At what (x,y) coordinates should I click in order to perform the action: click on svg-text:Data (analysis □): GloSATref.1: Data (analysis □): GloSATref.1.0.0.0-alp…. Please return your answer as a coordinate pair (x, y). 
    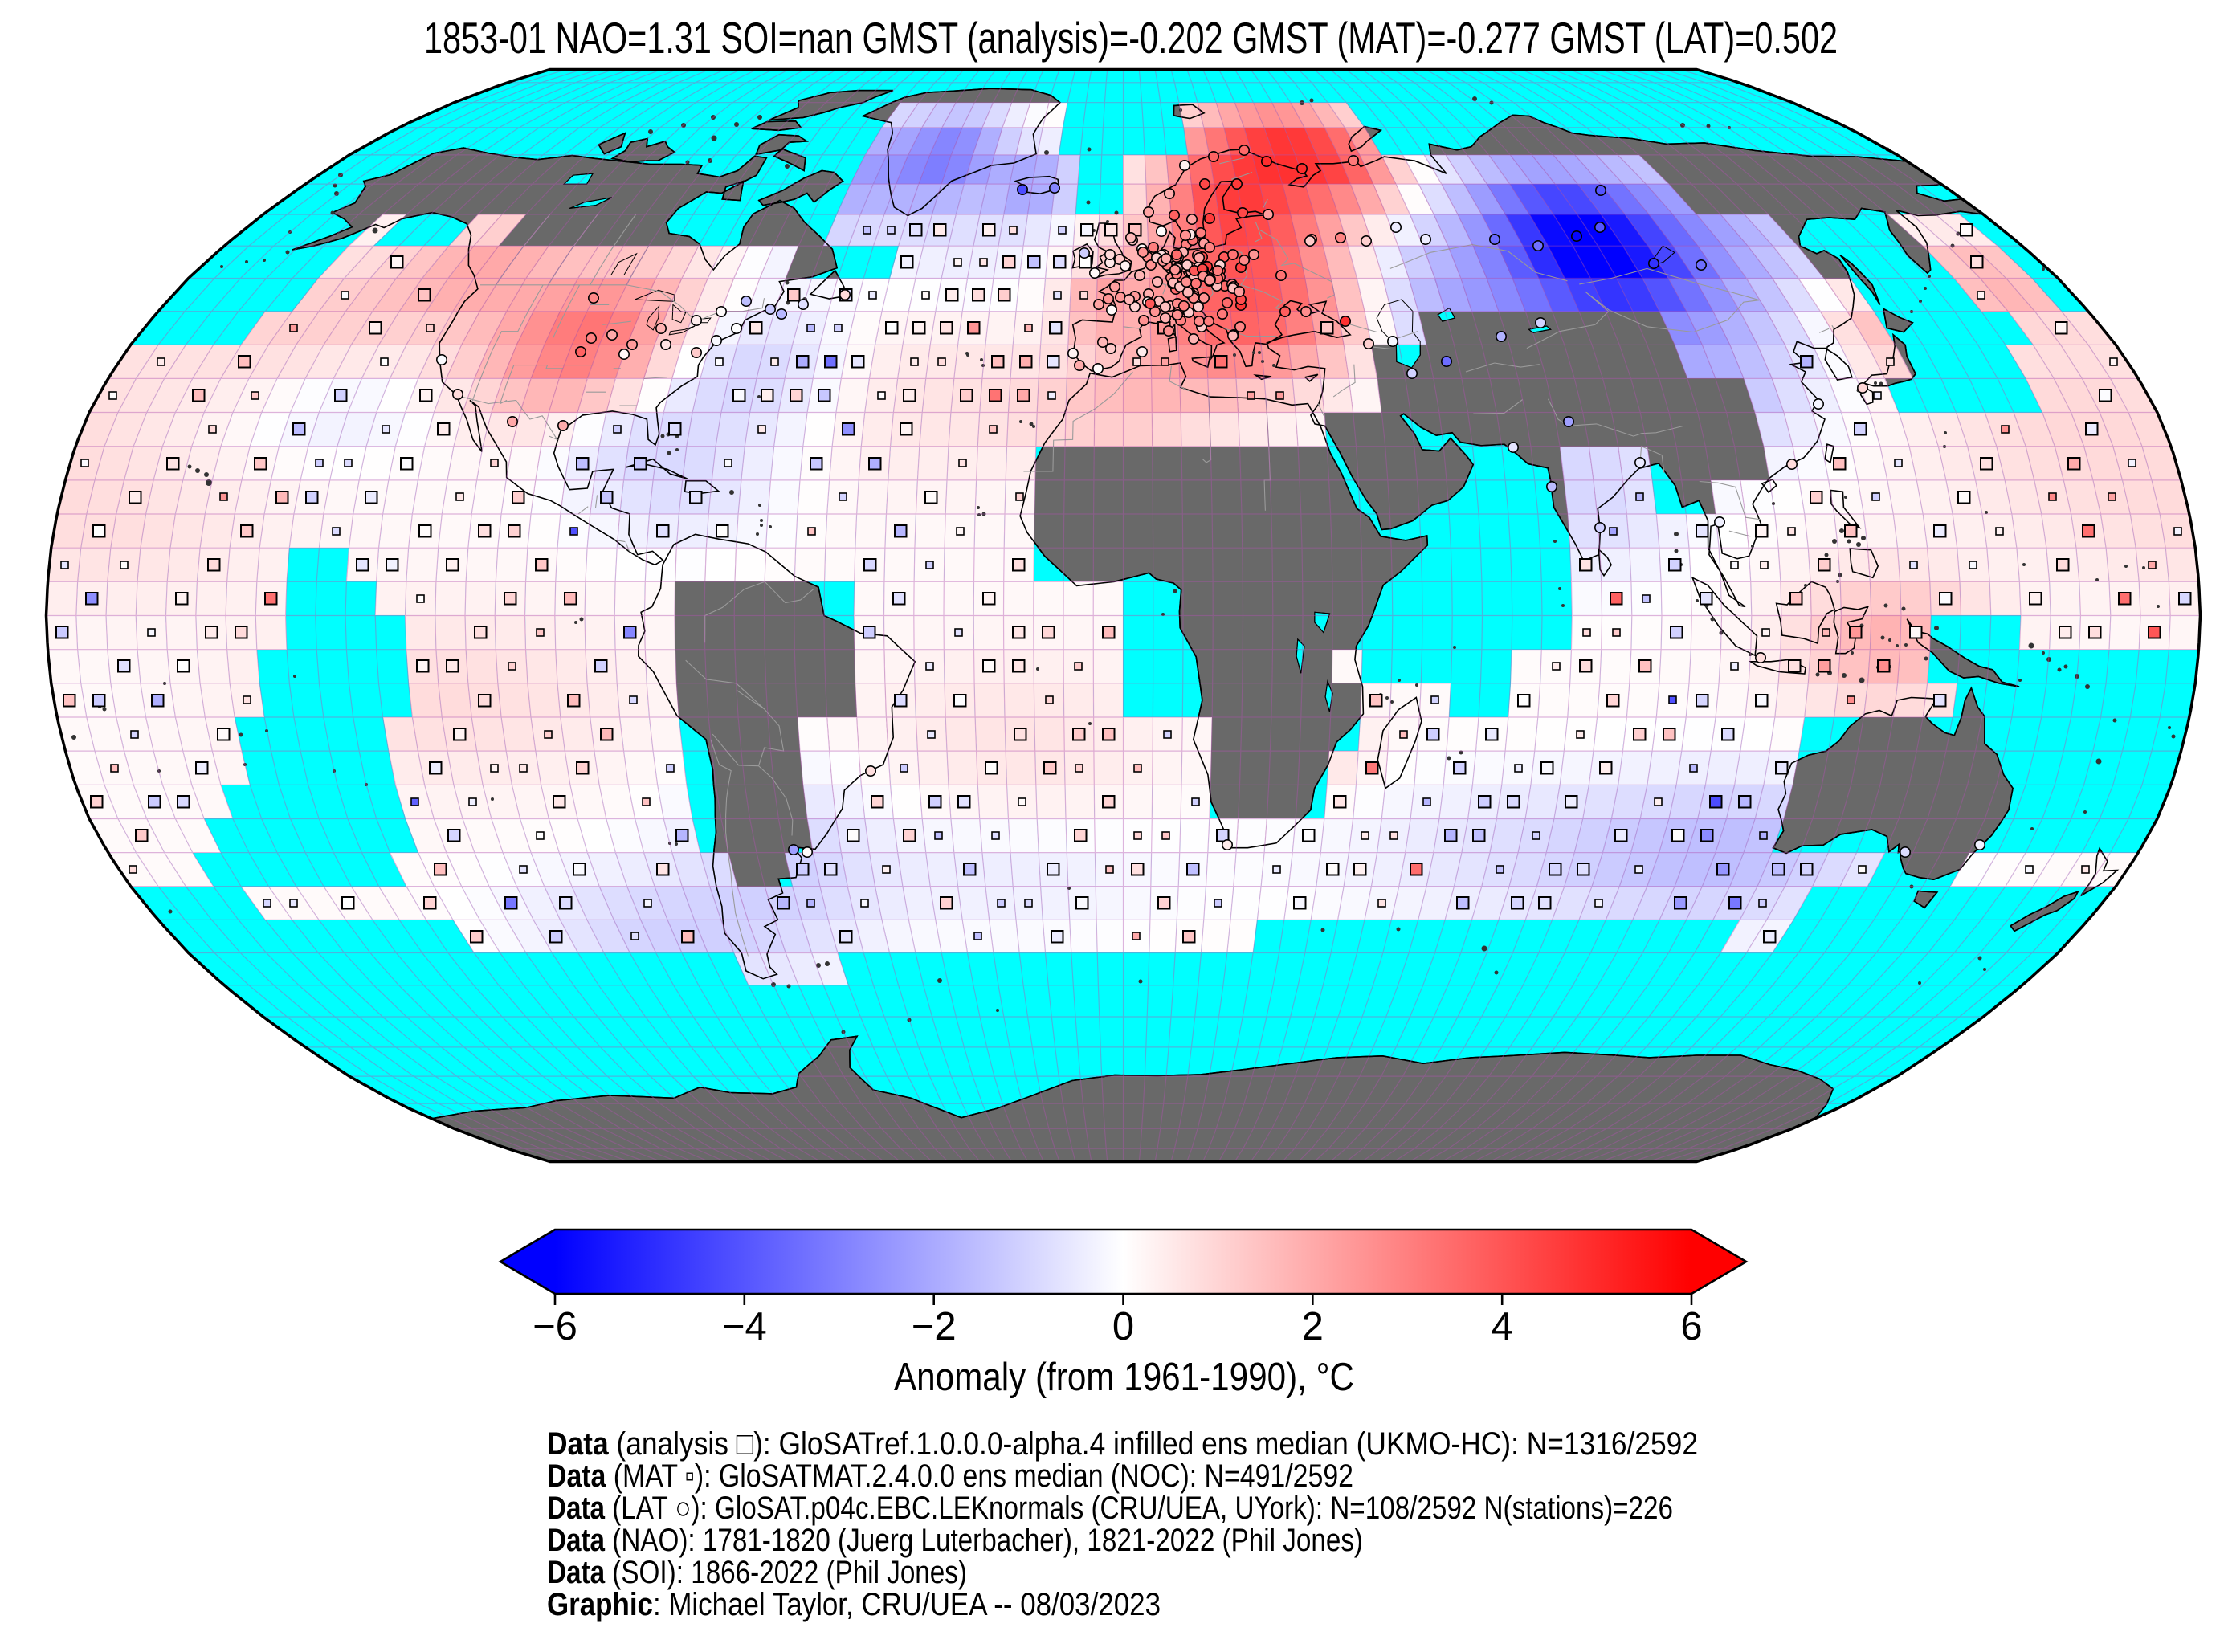
    Looking at the image, I should click on (1122, 1444).